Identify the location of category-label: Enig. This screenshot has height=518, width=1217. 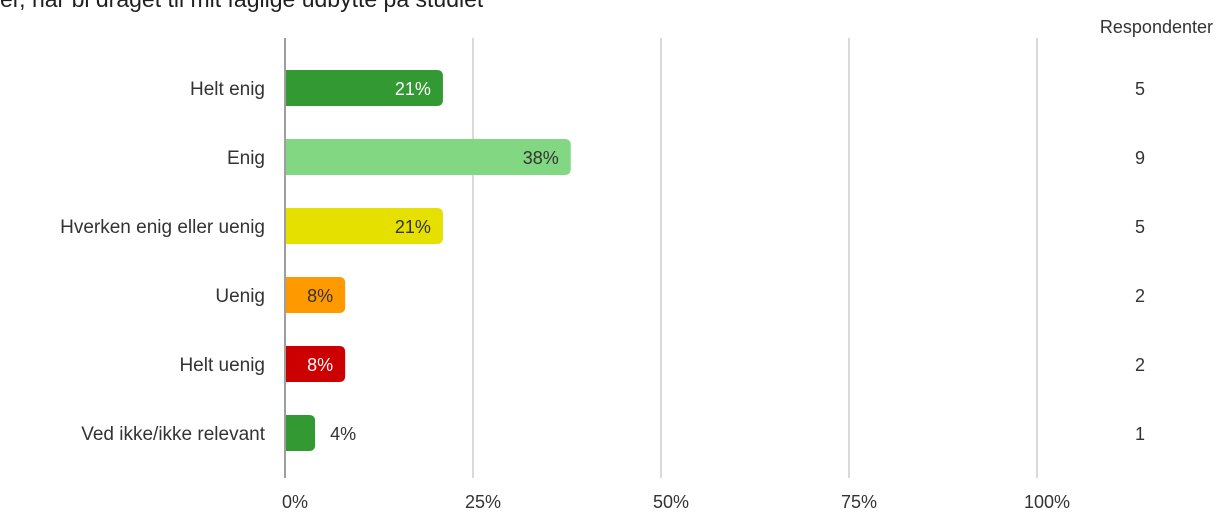
(246, 158).